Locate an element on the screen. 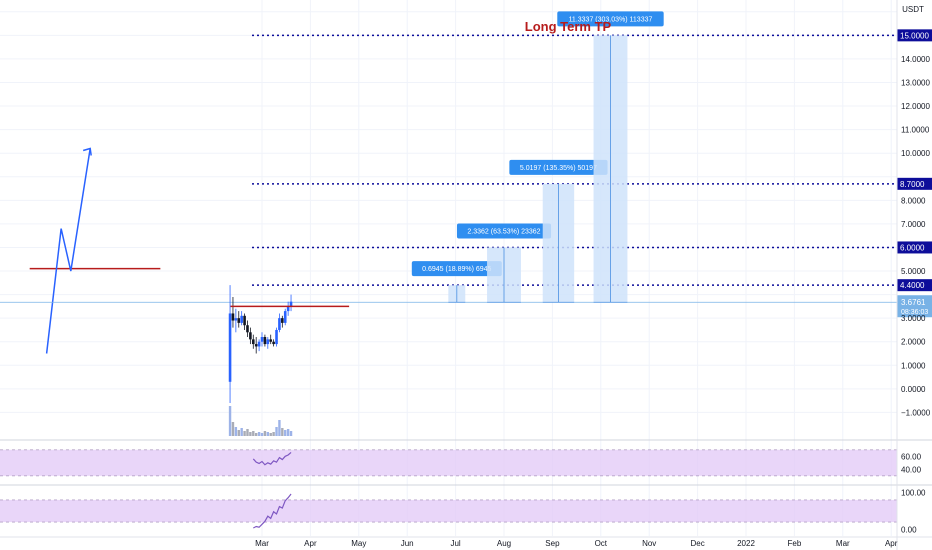 The width and height of the screenshot is (932, 550). price-tick-label: 14.0000 is located at coordinates (915, 59).